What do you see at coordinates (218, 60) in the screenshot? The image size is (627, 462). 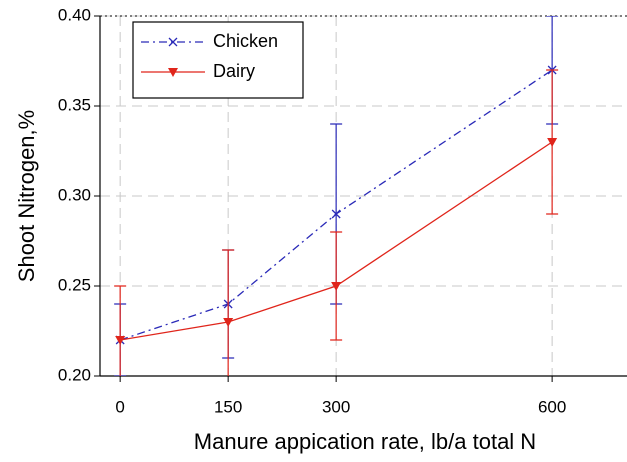 I see `legend-box` at bounding box center [218, 60].